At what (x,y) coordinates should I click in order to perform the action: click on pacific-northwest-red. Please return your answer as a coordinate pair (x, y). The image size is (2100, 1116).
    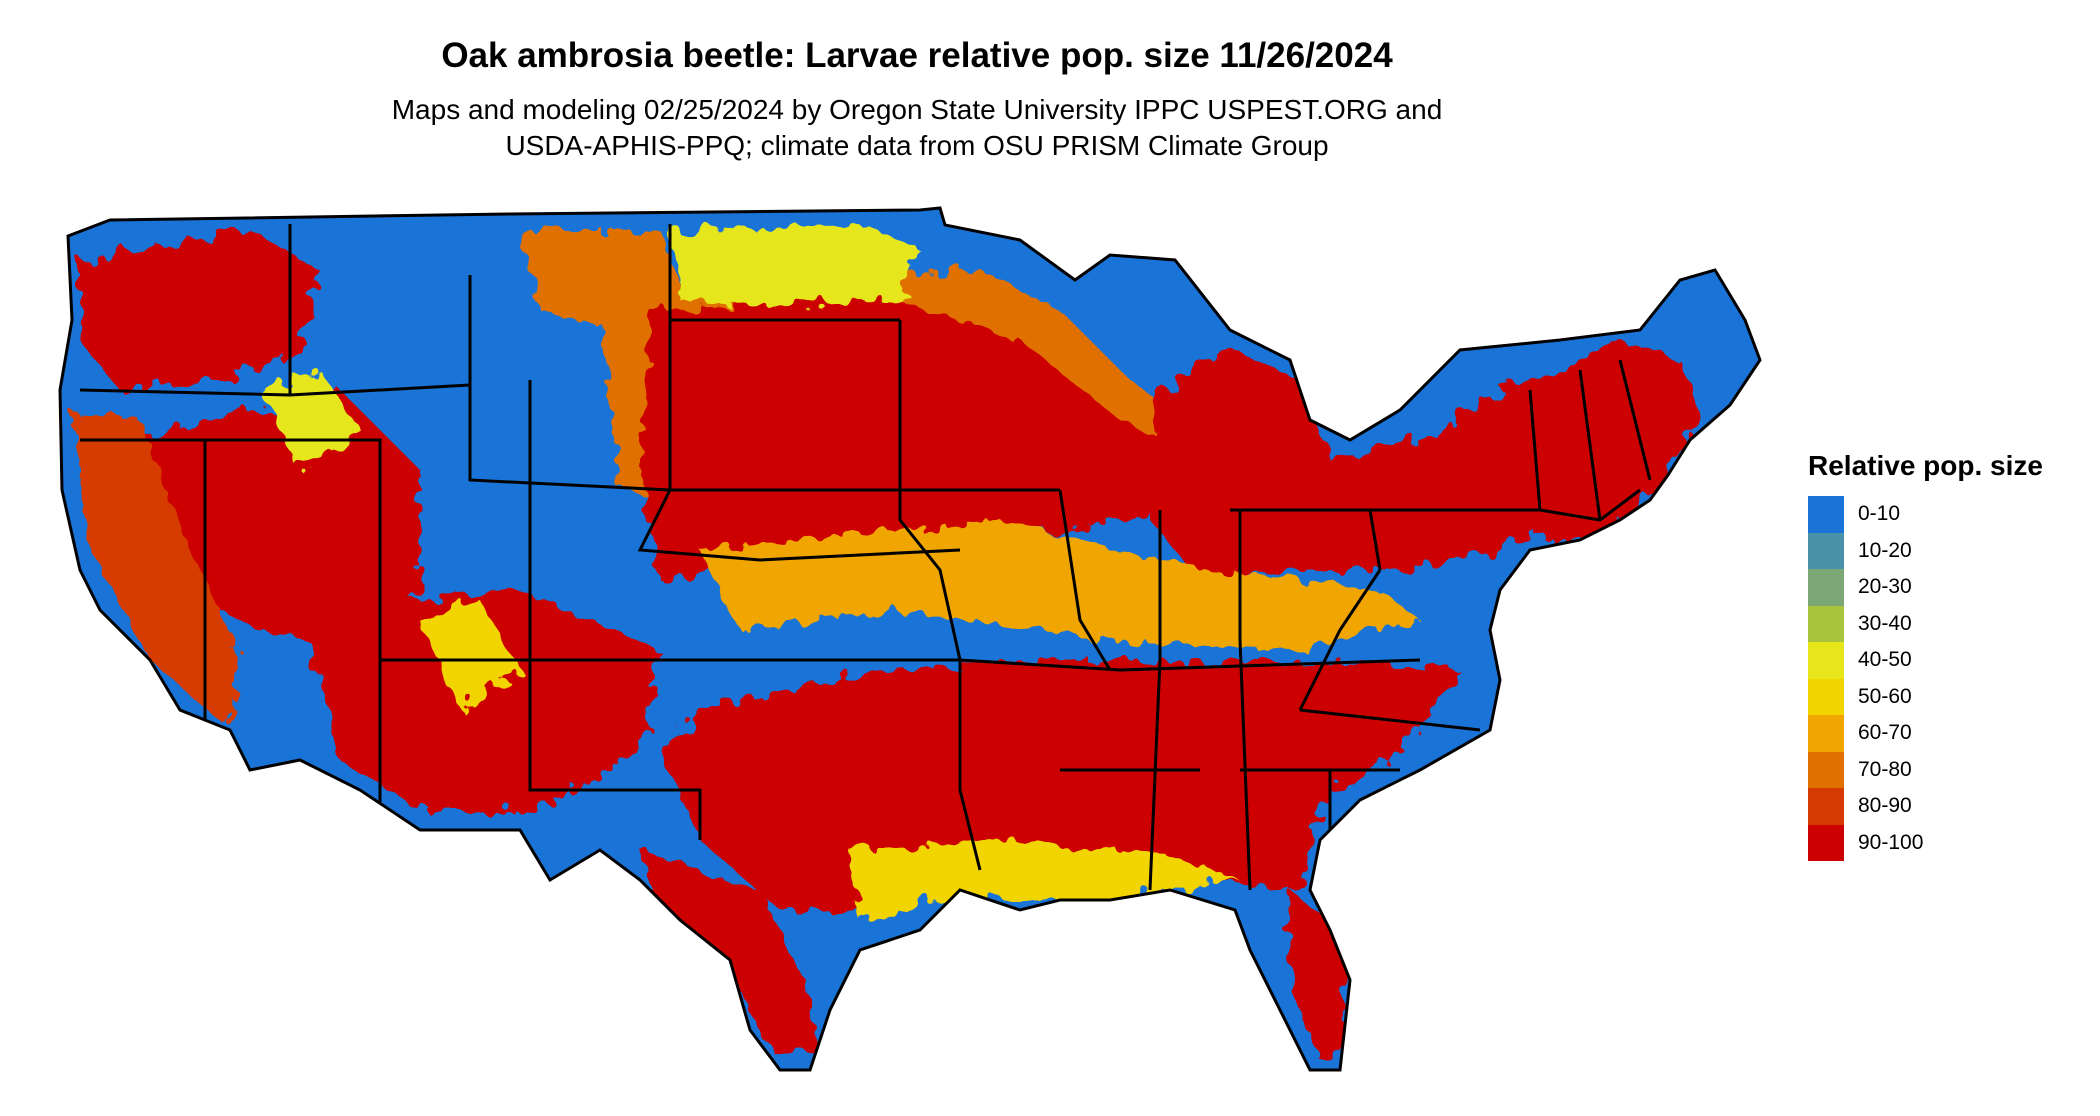
    Looking at the image, I should click on (200, 310).